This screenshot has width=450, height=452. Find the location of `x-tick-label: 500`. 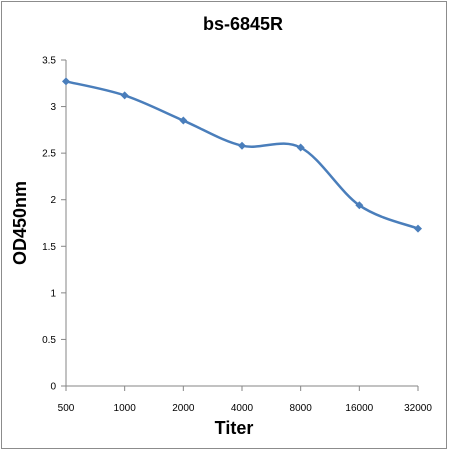

x-tick-label: 500 is located at coordinates (66, 408).